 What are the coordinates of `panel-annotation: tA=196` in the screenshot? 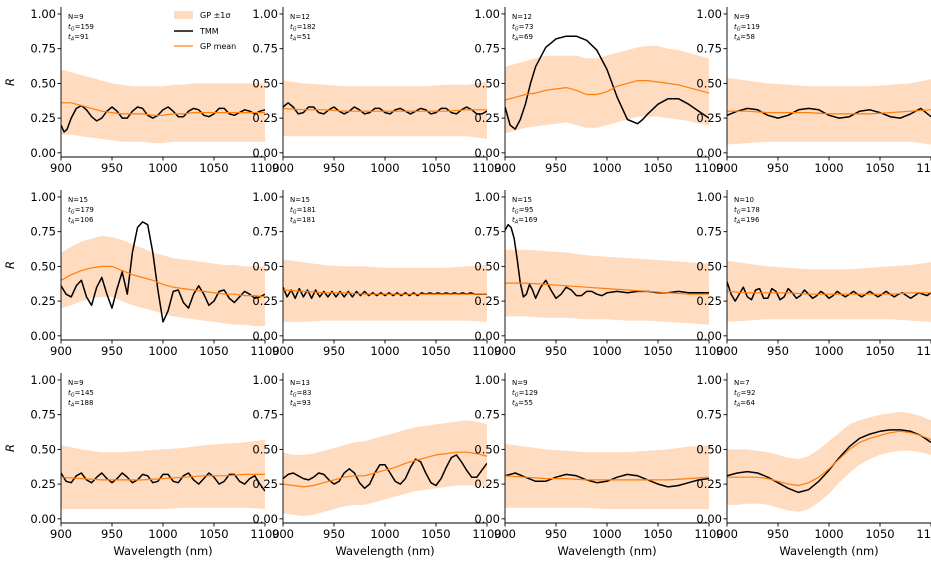 It's located at (747, 221).